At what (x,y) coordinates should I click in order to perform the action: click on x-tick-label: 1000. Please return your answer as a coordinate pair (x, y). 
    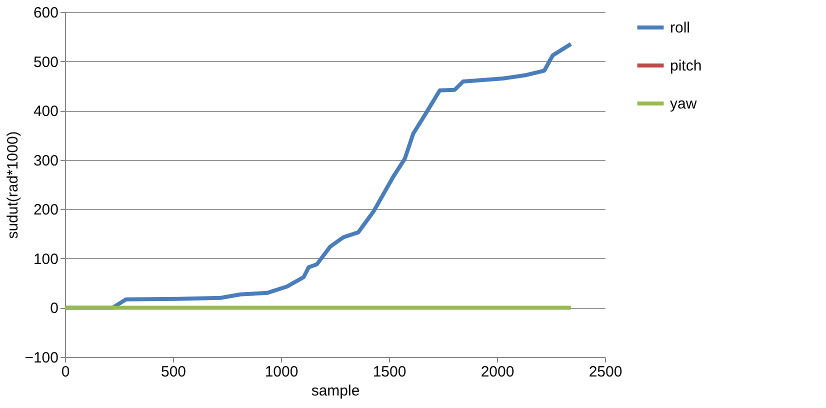
    Looking at the image, I should click on (281, 372).